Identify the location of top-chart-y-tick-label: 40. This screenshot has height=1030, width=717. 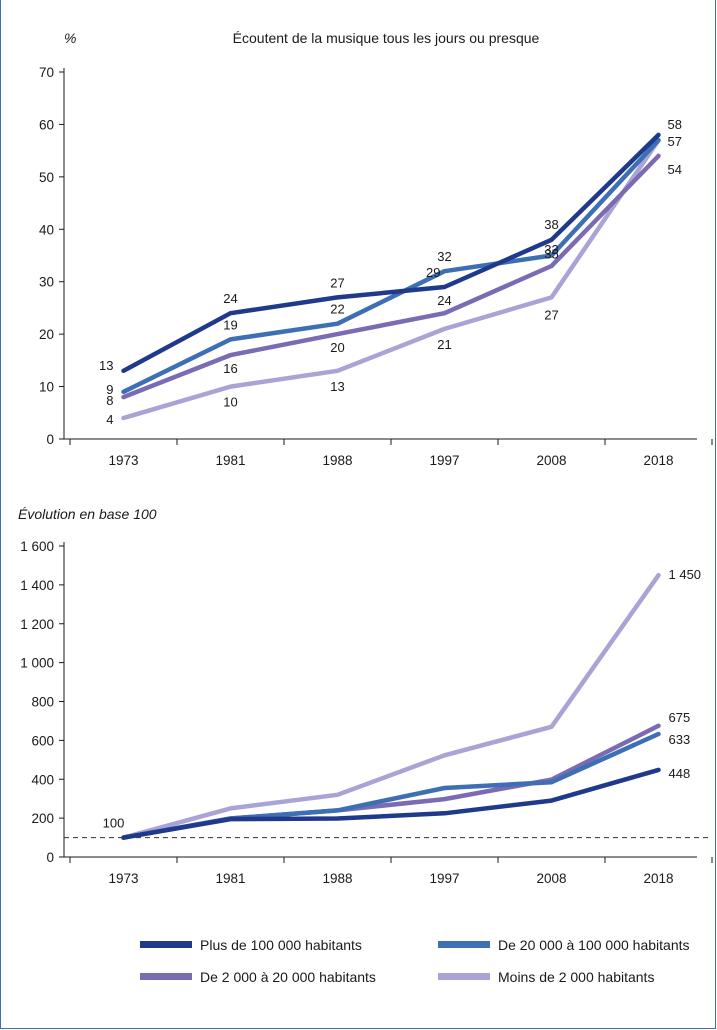
(46, 229).